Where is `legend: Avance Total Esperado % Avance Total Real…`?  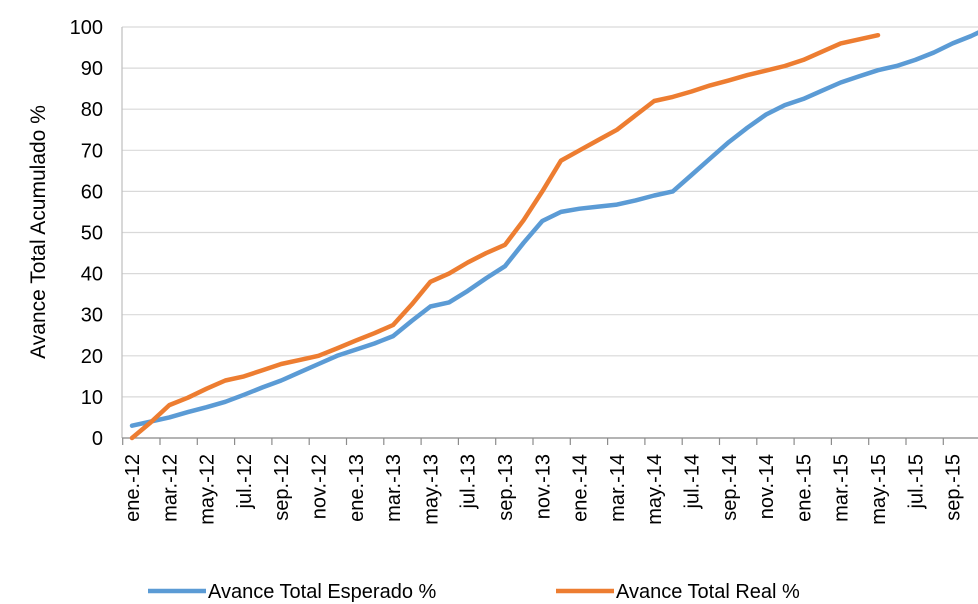 legend: Avance Total Esperado % Avance Total Real… is located at coordinates (474, 592).